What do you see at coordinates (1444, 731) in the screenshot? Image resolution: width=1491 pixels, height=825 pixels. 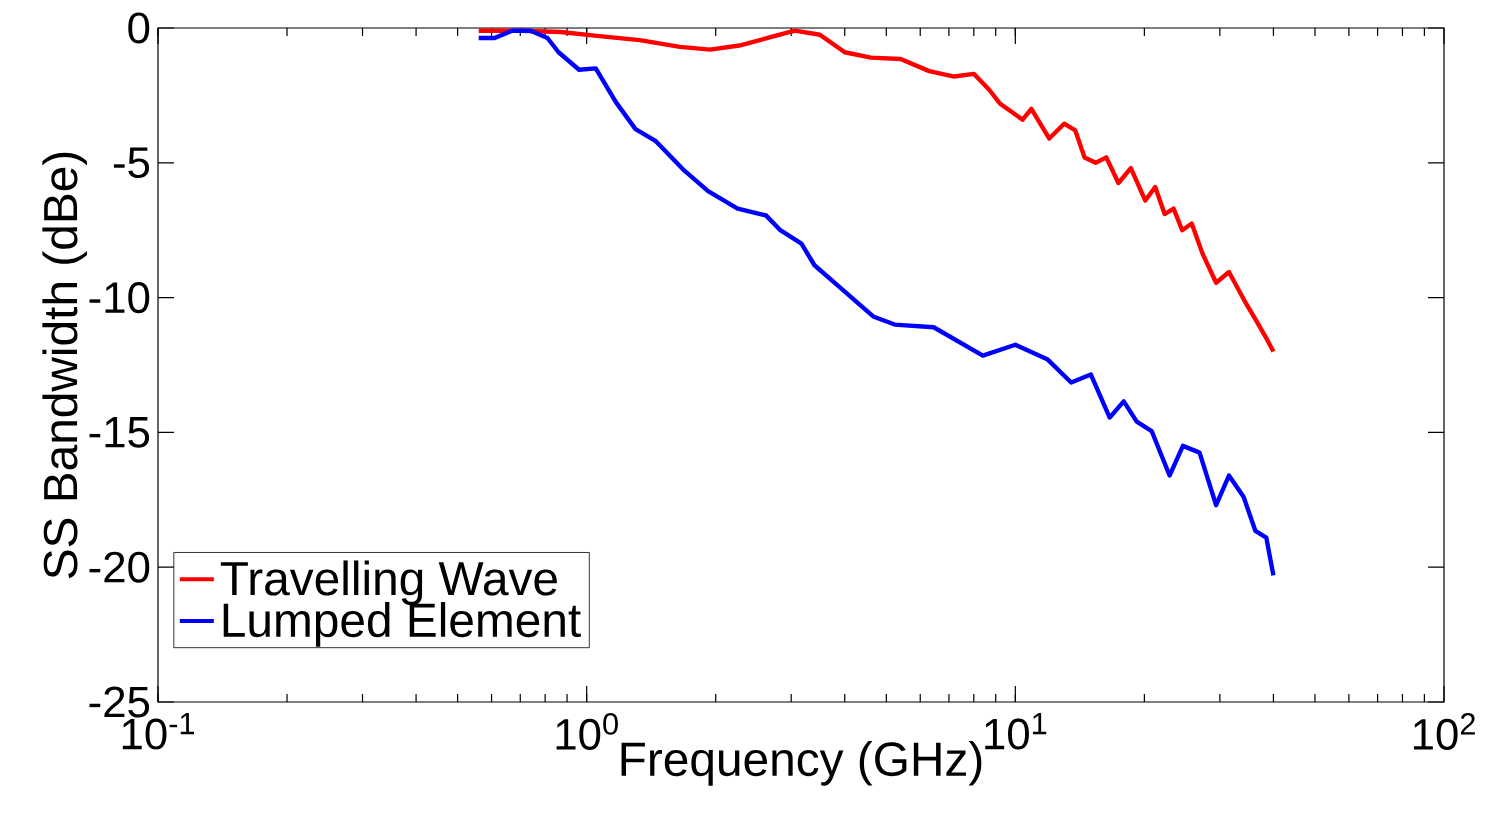 I see `x-tick-label: 10$^{2}$` at bounding box center [1444, 731].